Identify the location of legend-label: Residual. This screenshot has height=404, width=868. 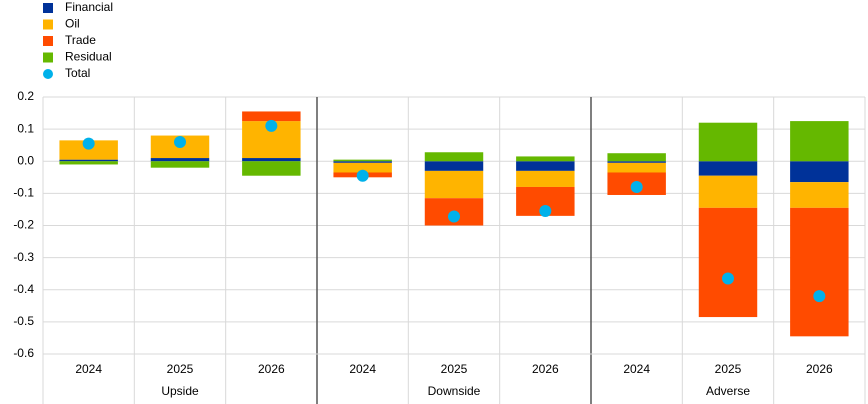
(88, 57).